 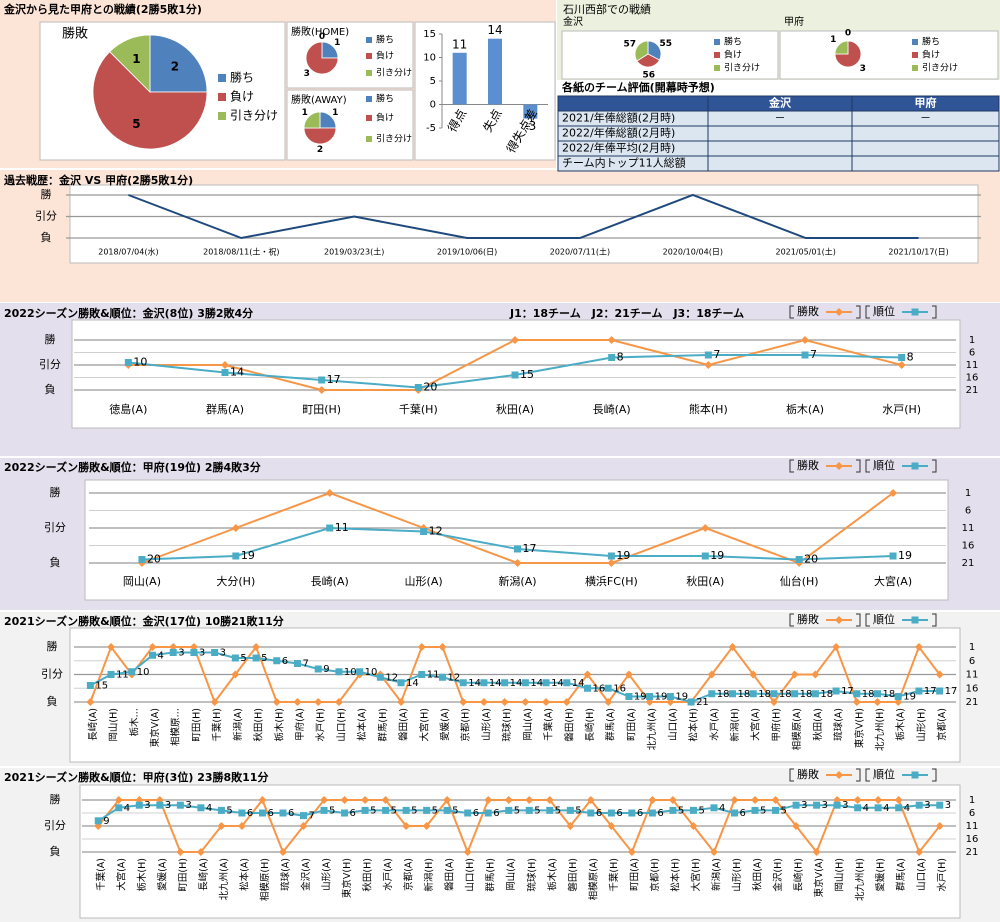 What do you see at coordinates (573, 21) in the screenshot?
I see `chart-title: 金沢` at bounding box center [573, 21].